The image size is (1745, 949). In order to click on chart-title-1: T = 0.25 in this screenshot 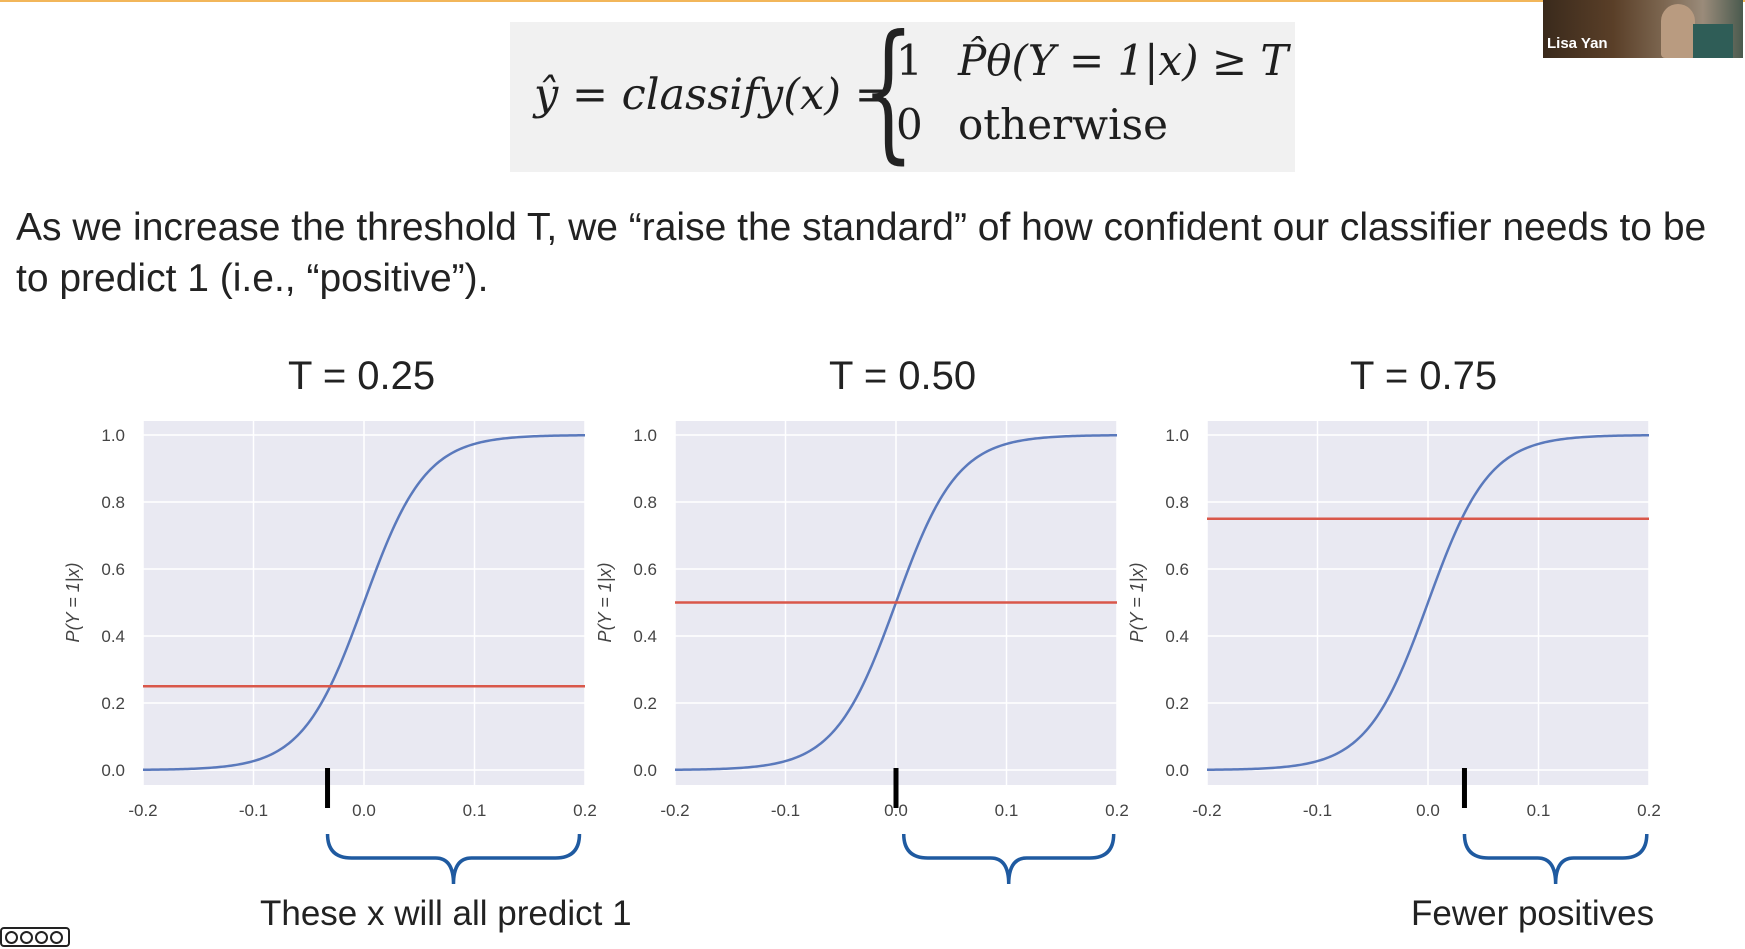, I will do `click(362, 376)`.